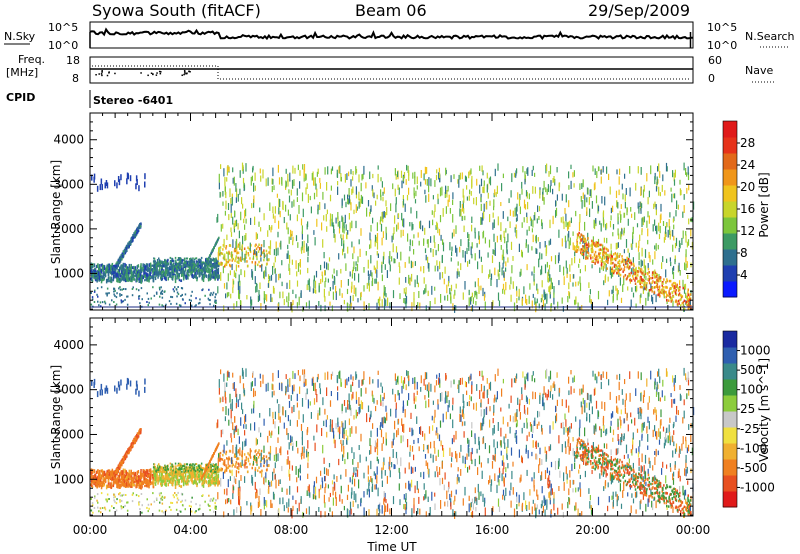  What do you see at coordinates (391, 10) in the screenshot?
I see `beam-label: Beam 06` at bounding box center [391, 10].